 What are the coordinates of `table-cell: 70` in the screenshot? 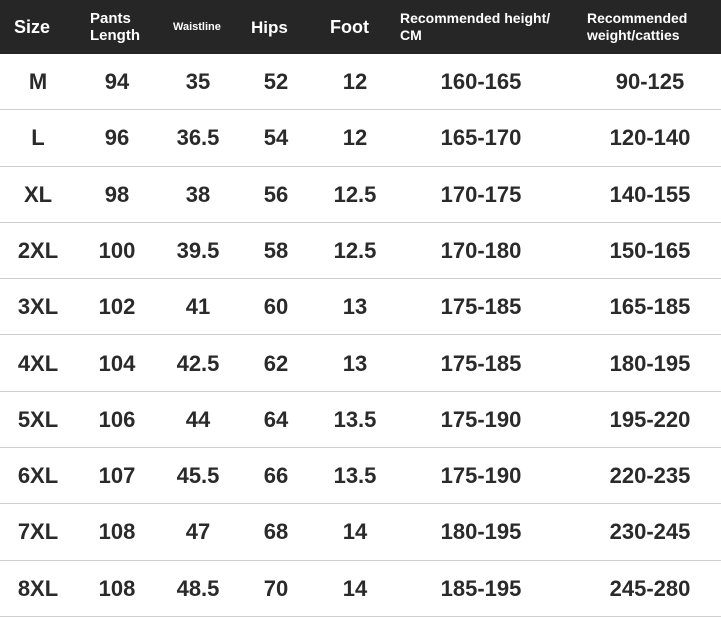 It's located at (276, 588).